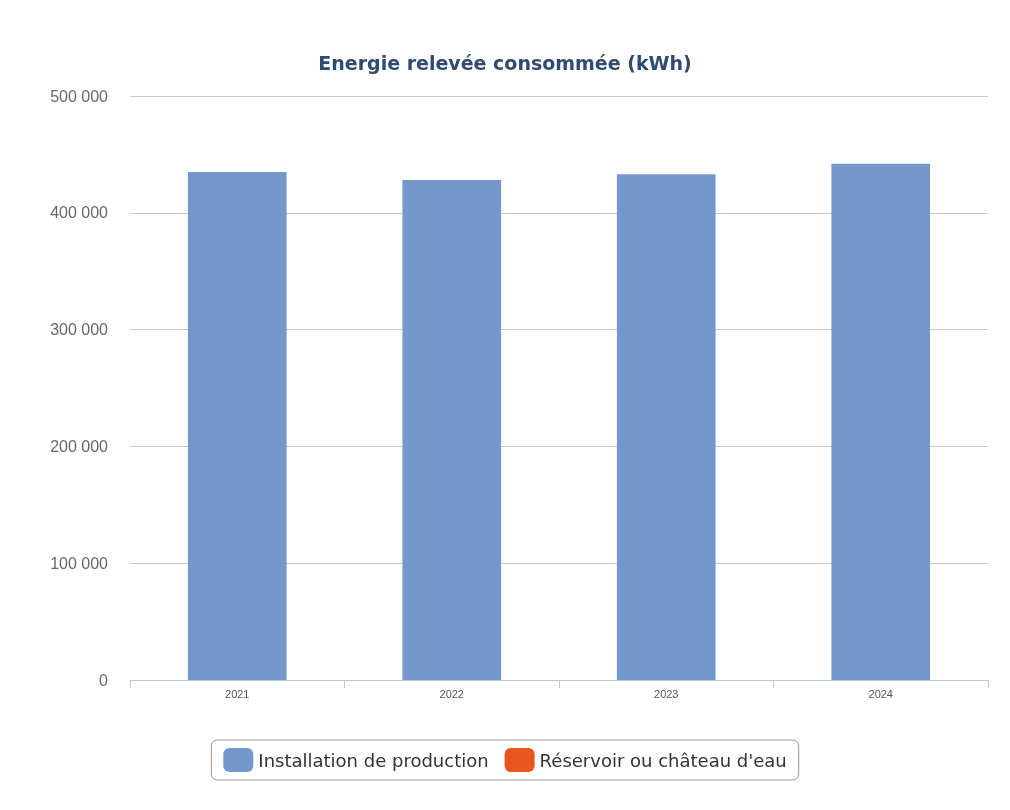  What do you see at coordinates (666, 693) in the screenshot?
I see `x-tick-label: 2023` at bounding box center [666, 693].